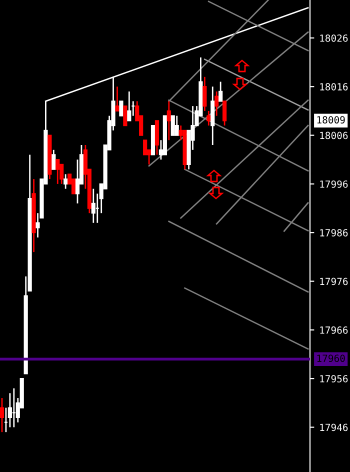  What do you see at coordinates (334, 428) in the screenshot?
I see `y-tick-label: 17946` at bounding box center [334, 428].